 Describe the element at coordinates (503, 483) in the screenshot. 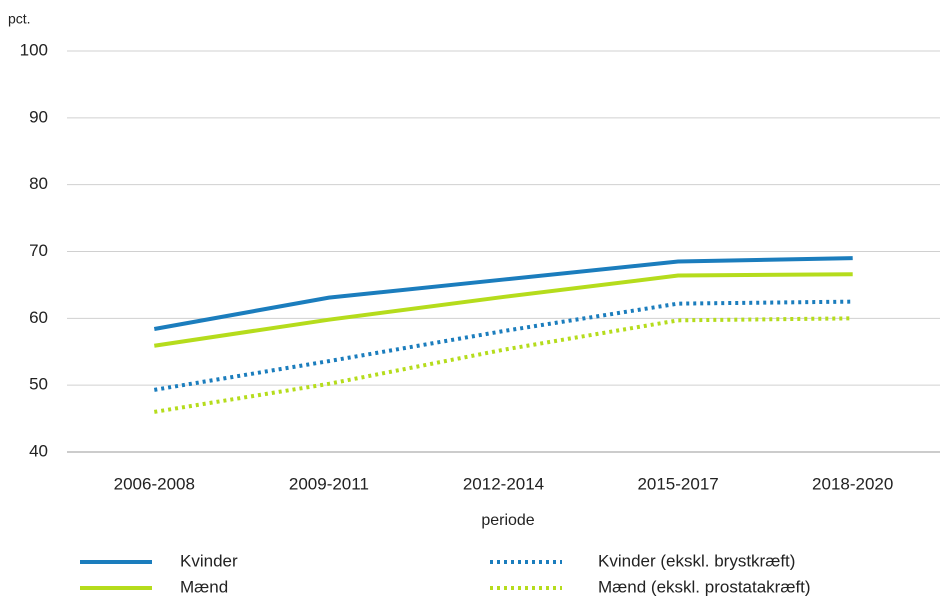

I see `x-tick-label: 2012-2014` at that location.